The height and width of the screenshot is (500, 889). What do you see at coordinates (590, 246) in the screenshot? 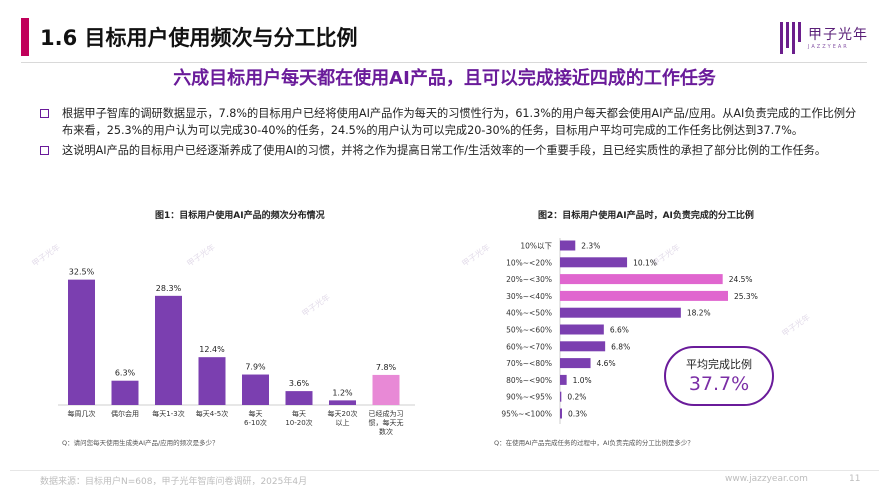
I see `chart2-value-label: 2.3%` at bounding box center [590, 246].